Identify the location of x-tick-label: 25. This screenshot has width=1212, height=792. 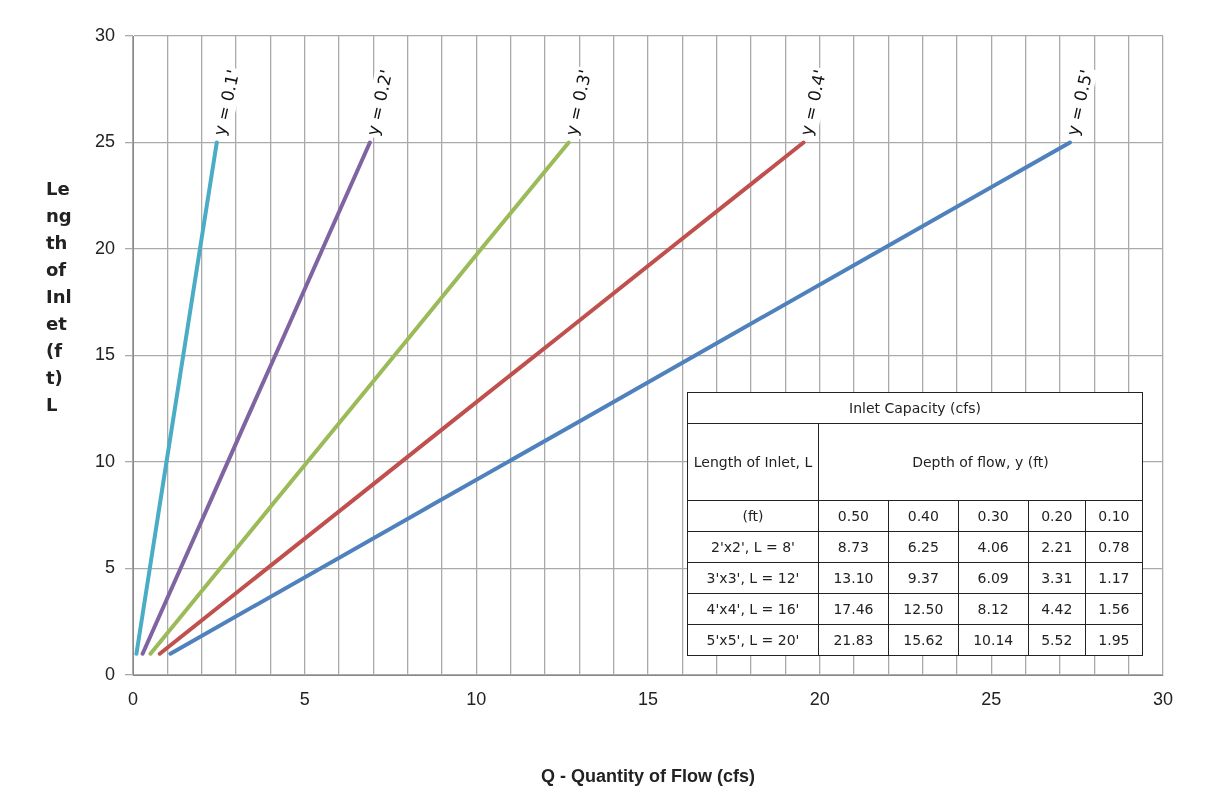
(991, 698).